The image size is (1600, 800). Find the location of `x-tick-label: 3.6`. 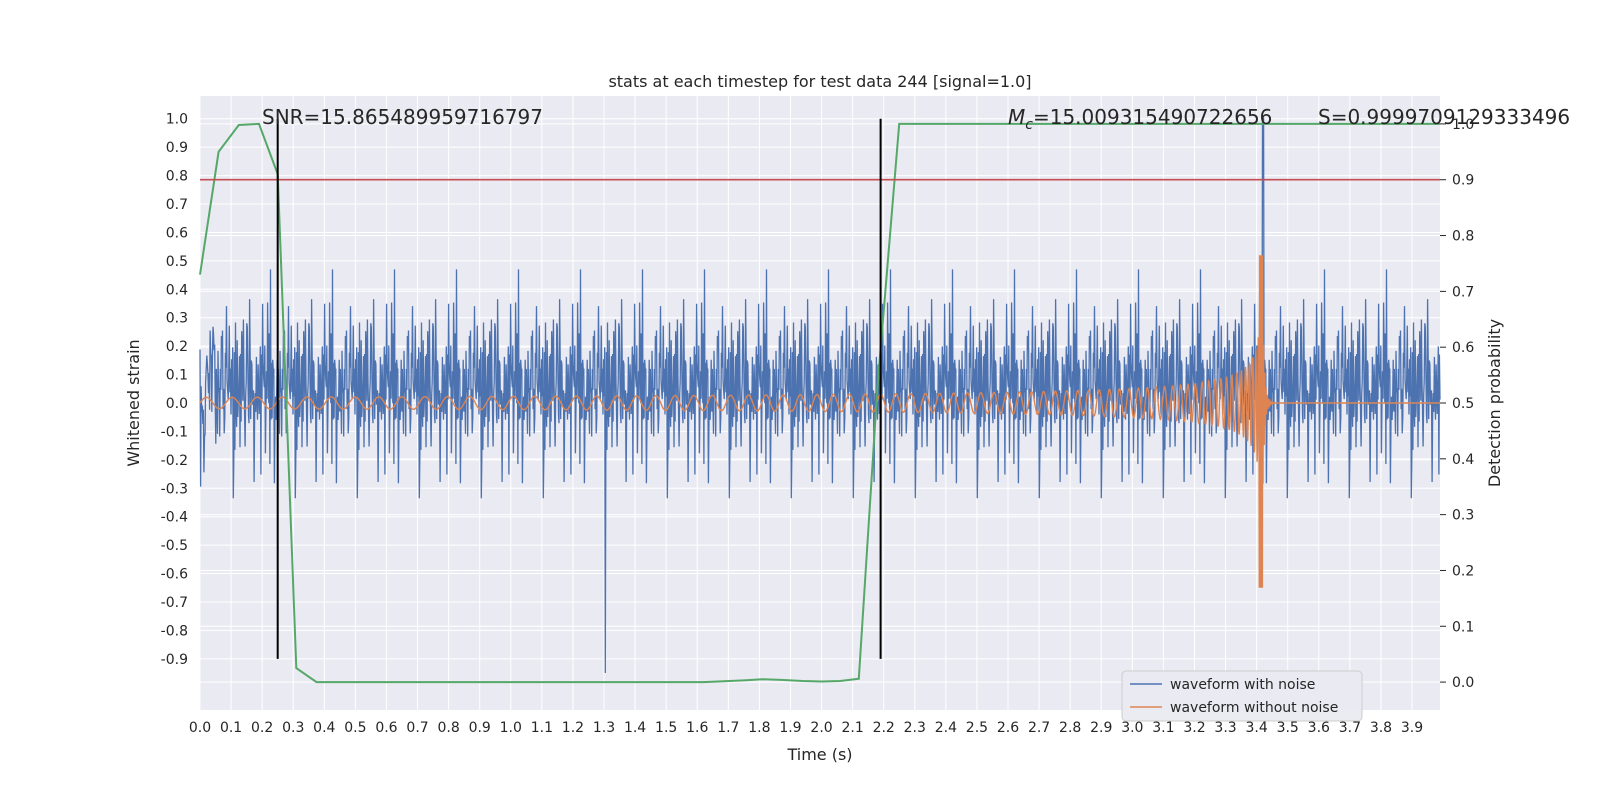

x-tick-label: 3.6 is located at coordinates (1319, 728).